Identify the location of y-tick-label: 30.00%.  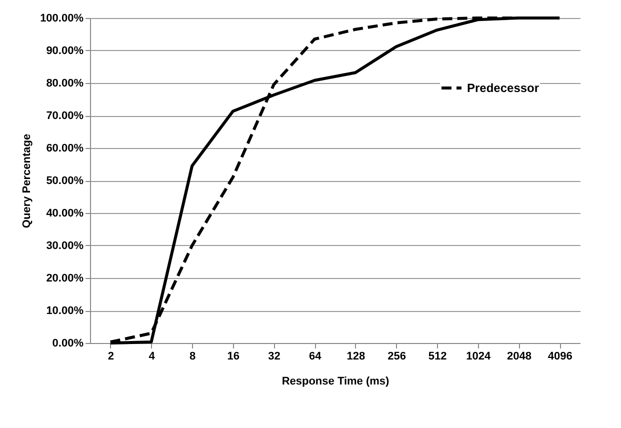
(65, 246).